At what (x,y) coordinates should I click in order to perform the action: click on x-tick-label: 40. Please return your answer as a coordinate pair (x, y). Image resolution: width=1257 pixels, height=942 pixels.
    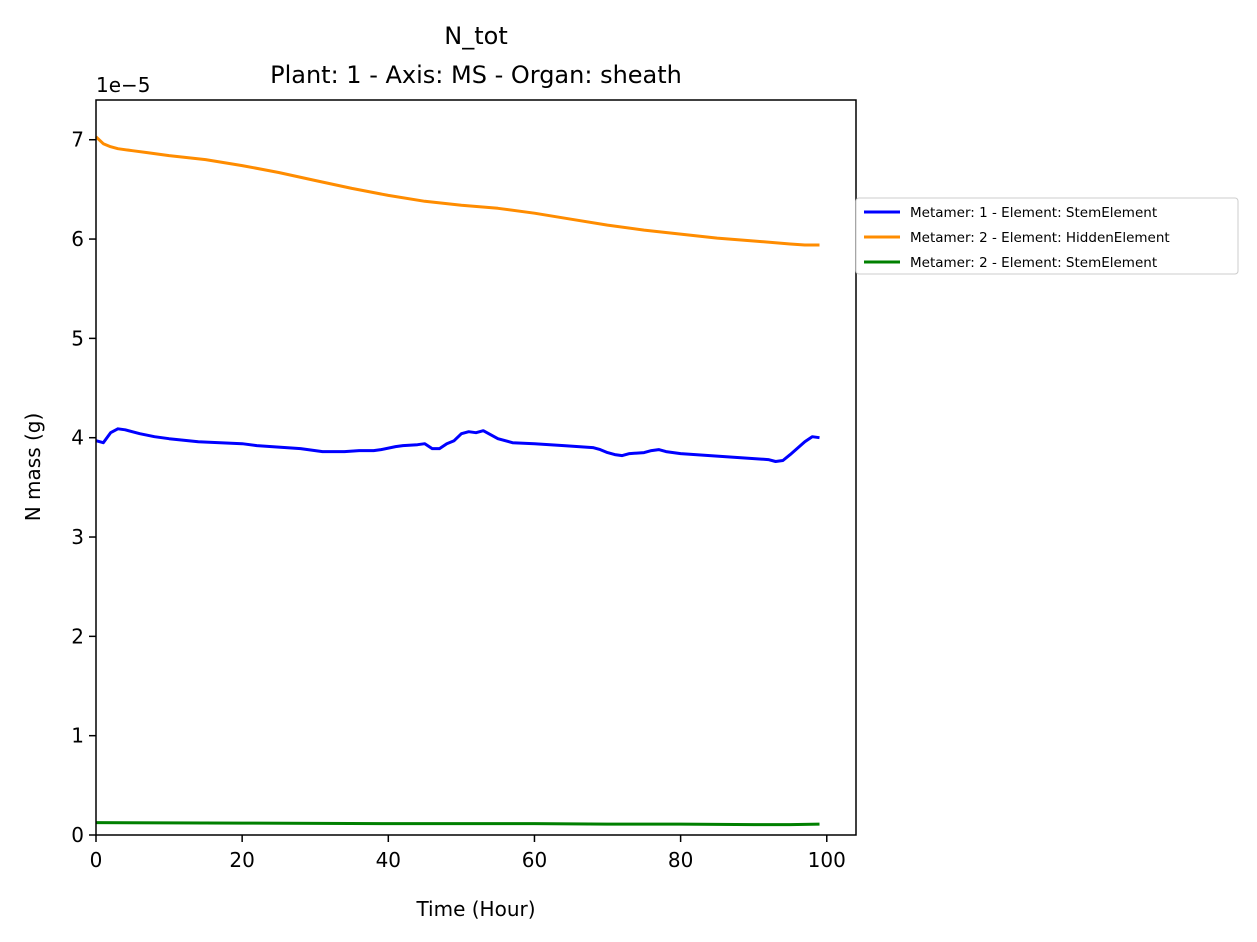
    Looking at the image, I should click on (388, 860).